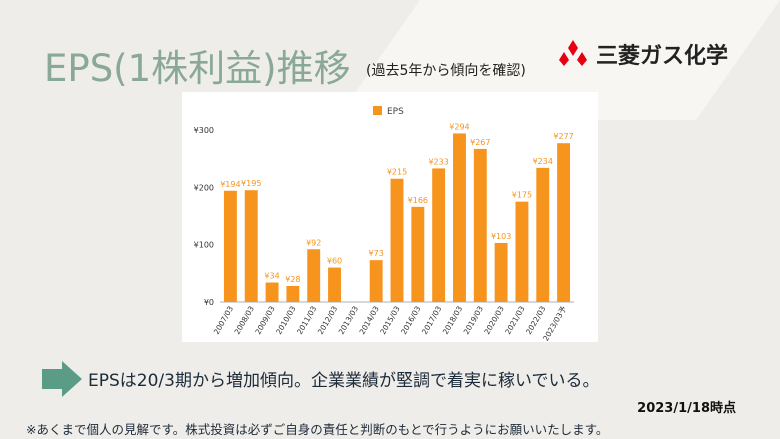  What do you see at coordinates (480, 225) in the screenshot?
I see `bar-2019/03` at bounding box center [480, 225].